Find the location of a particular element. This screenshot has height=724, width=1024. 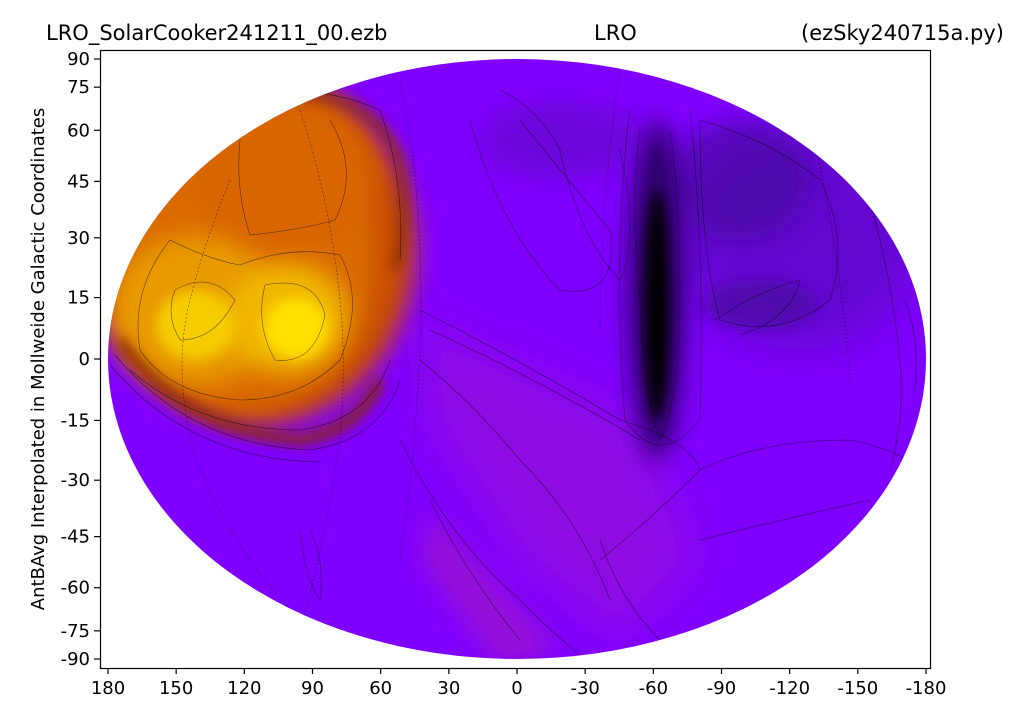

y-tick-label: 30 is located at coordinates (78, 238).